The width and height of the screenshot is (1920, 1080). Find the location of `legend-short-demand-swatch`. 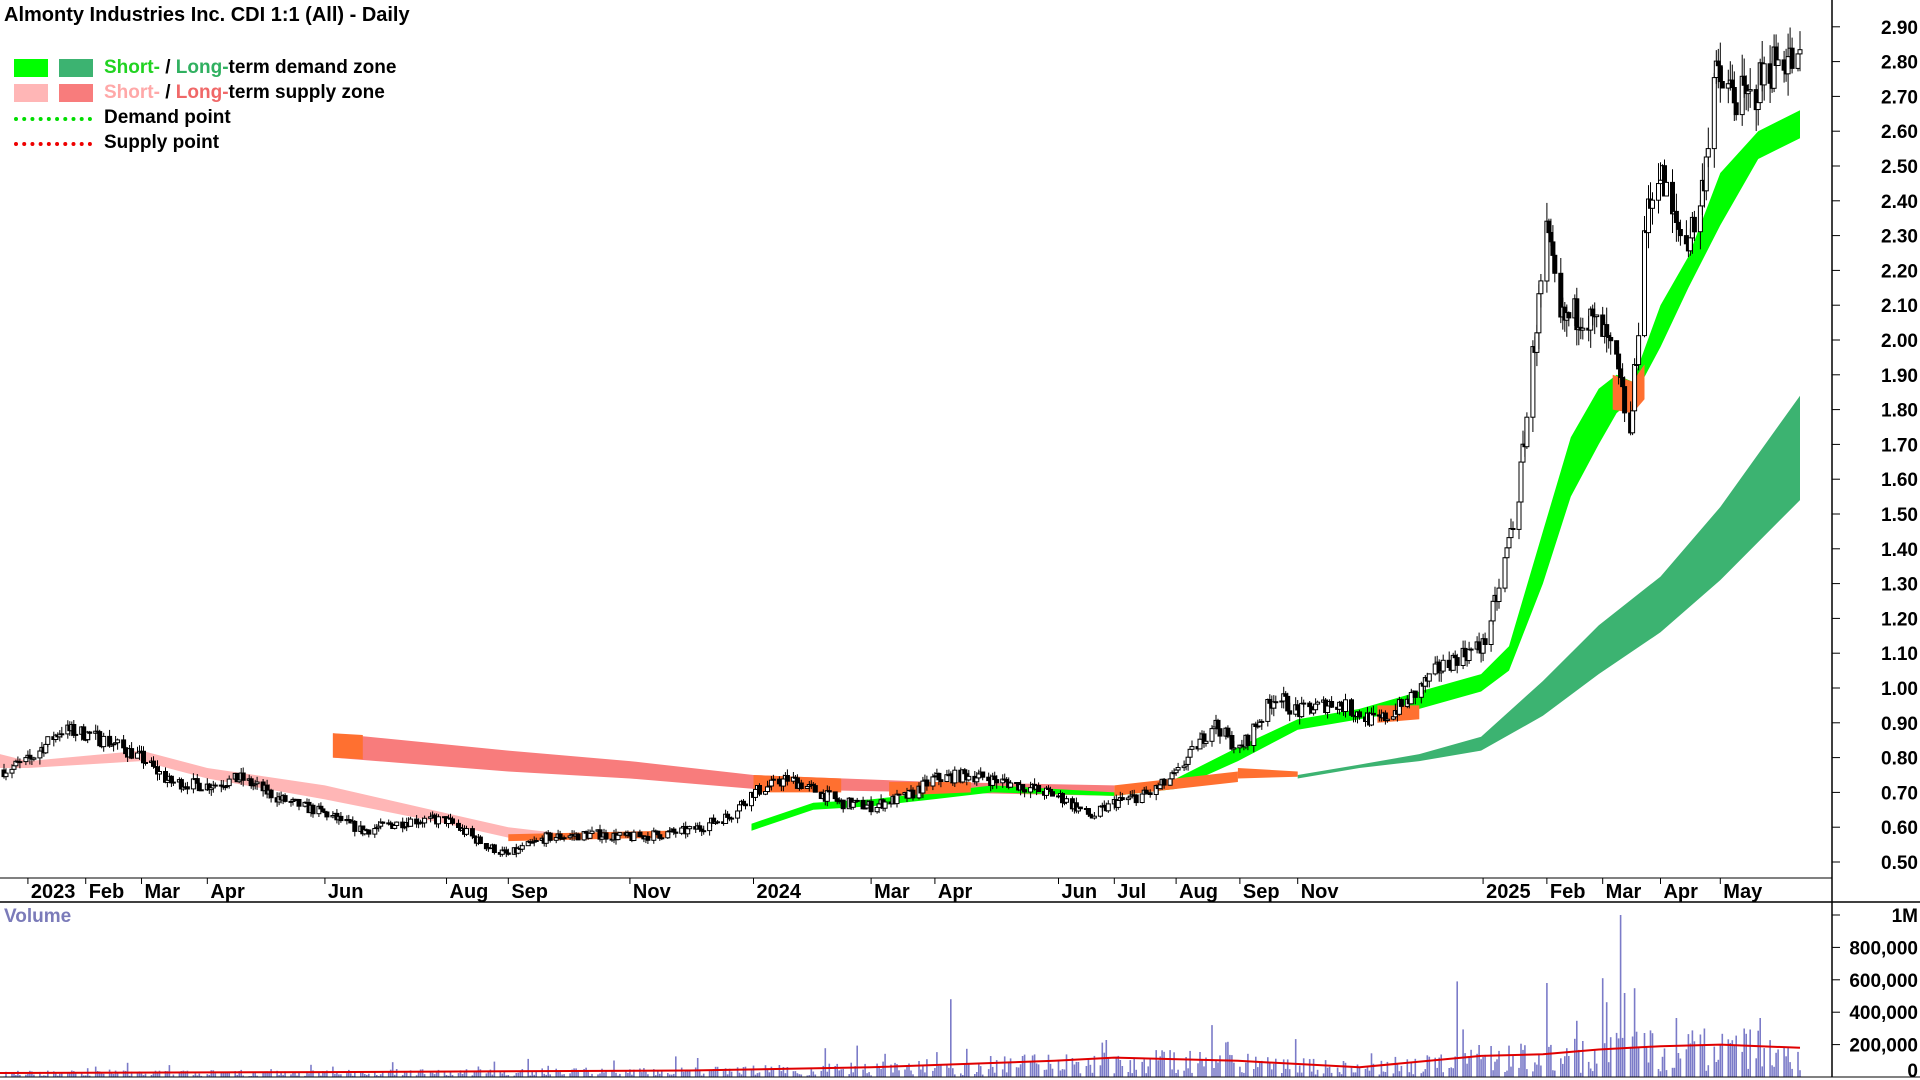

legend-short-demand-swatch is located at coordinates (31, 68).